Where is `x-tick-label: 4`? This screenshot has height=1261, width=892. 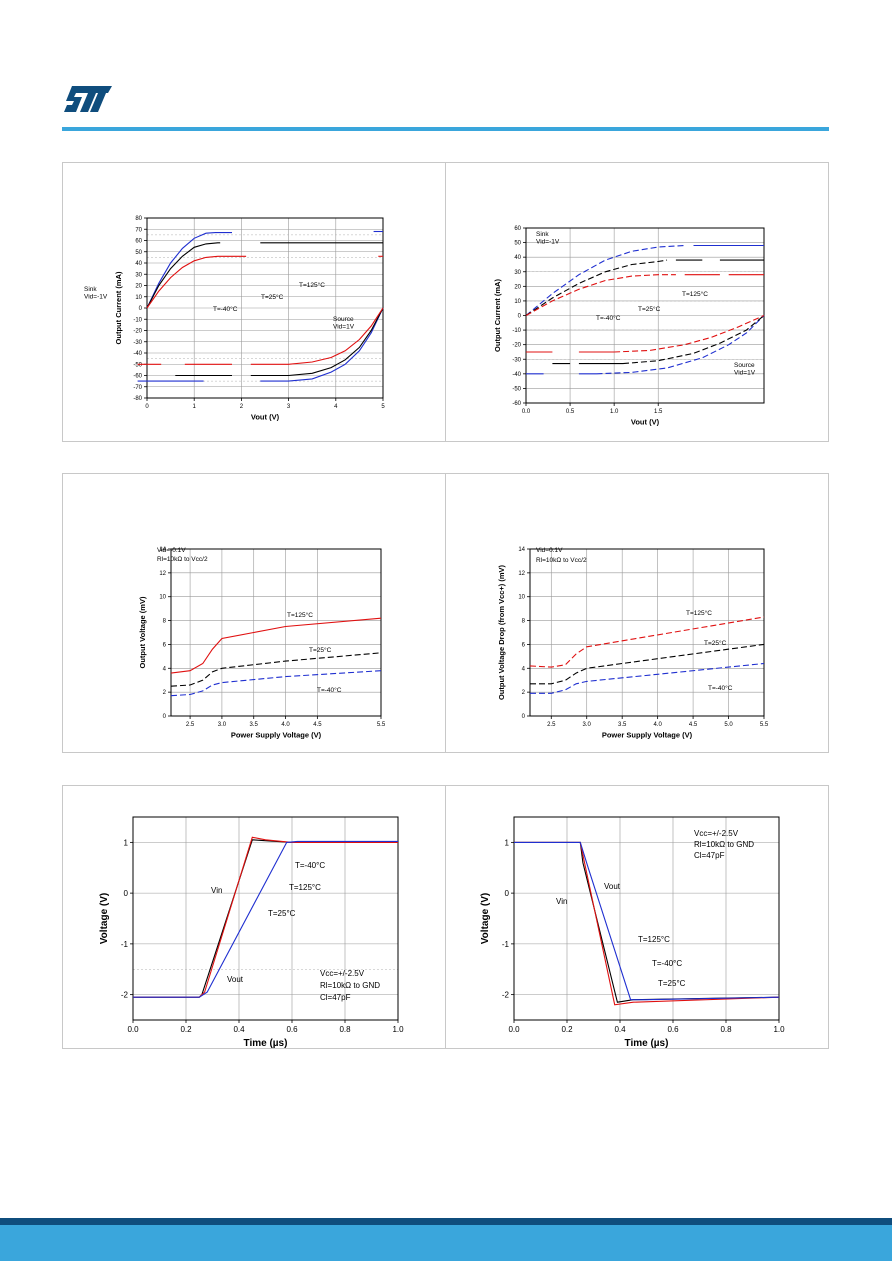
x-tick-label: 4 is located at coordinates (336, 407).